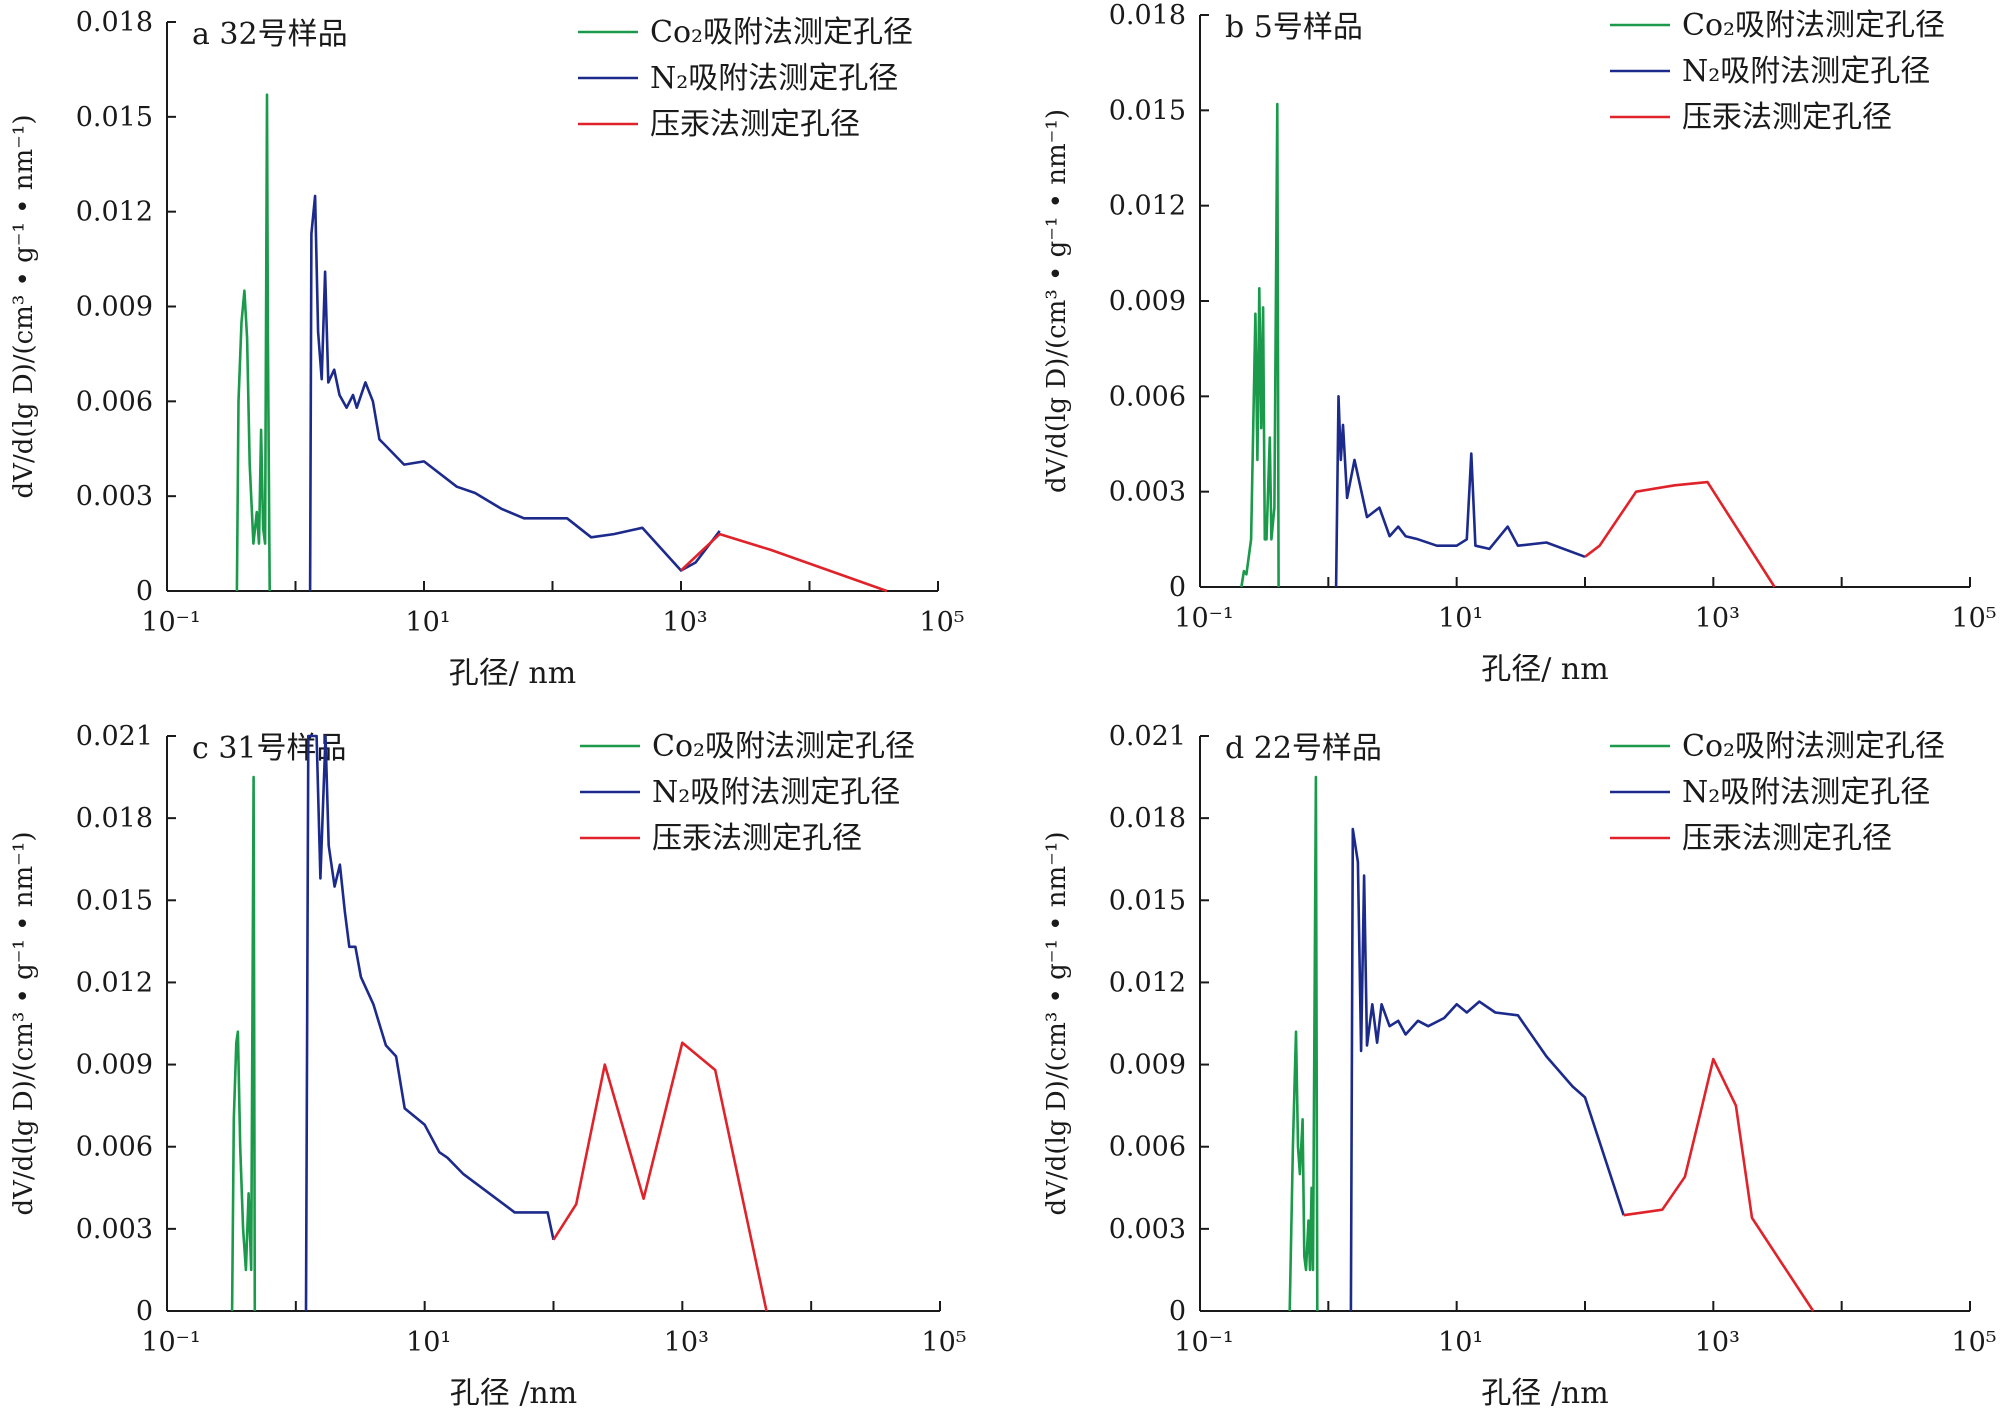 This screenshot has width=2000, height=1409. What do you see at coordinates (269, 748) in the screenshot?
I see `panel-label: c 31号样品` at bounding box center [269, 748].